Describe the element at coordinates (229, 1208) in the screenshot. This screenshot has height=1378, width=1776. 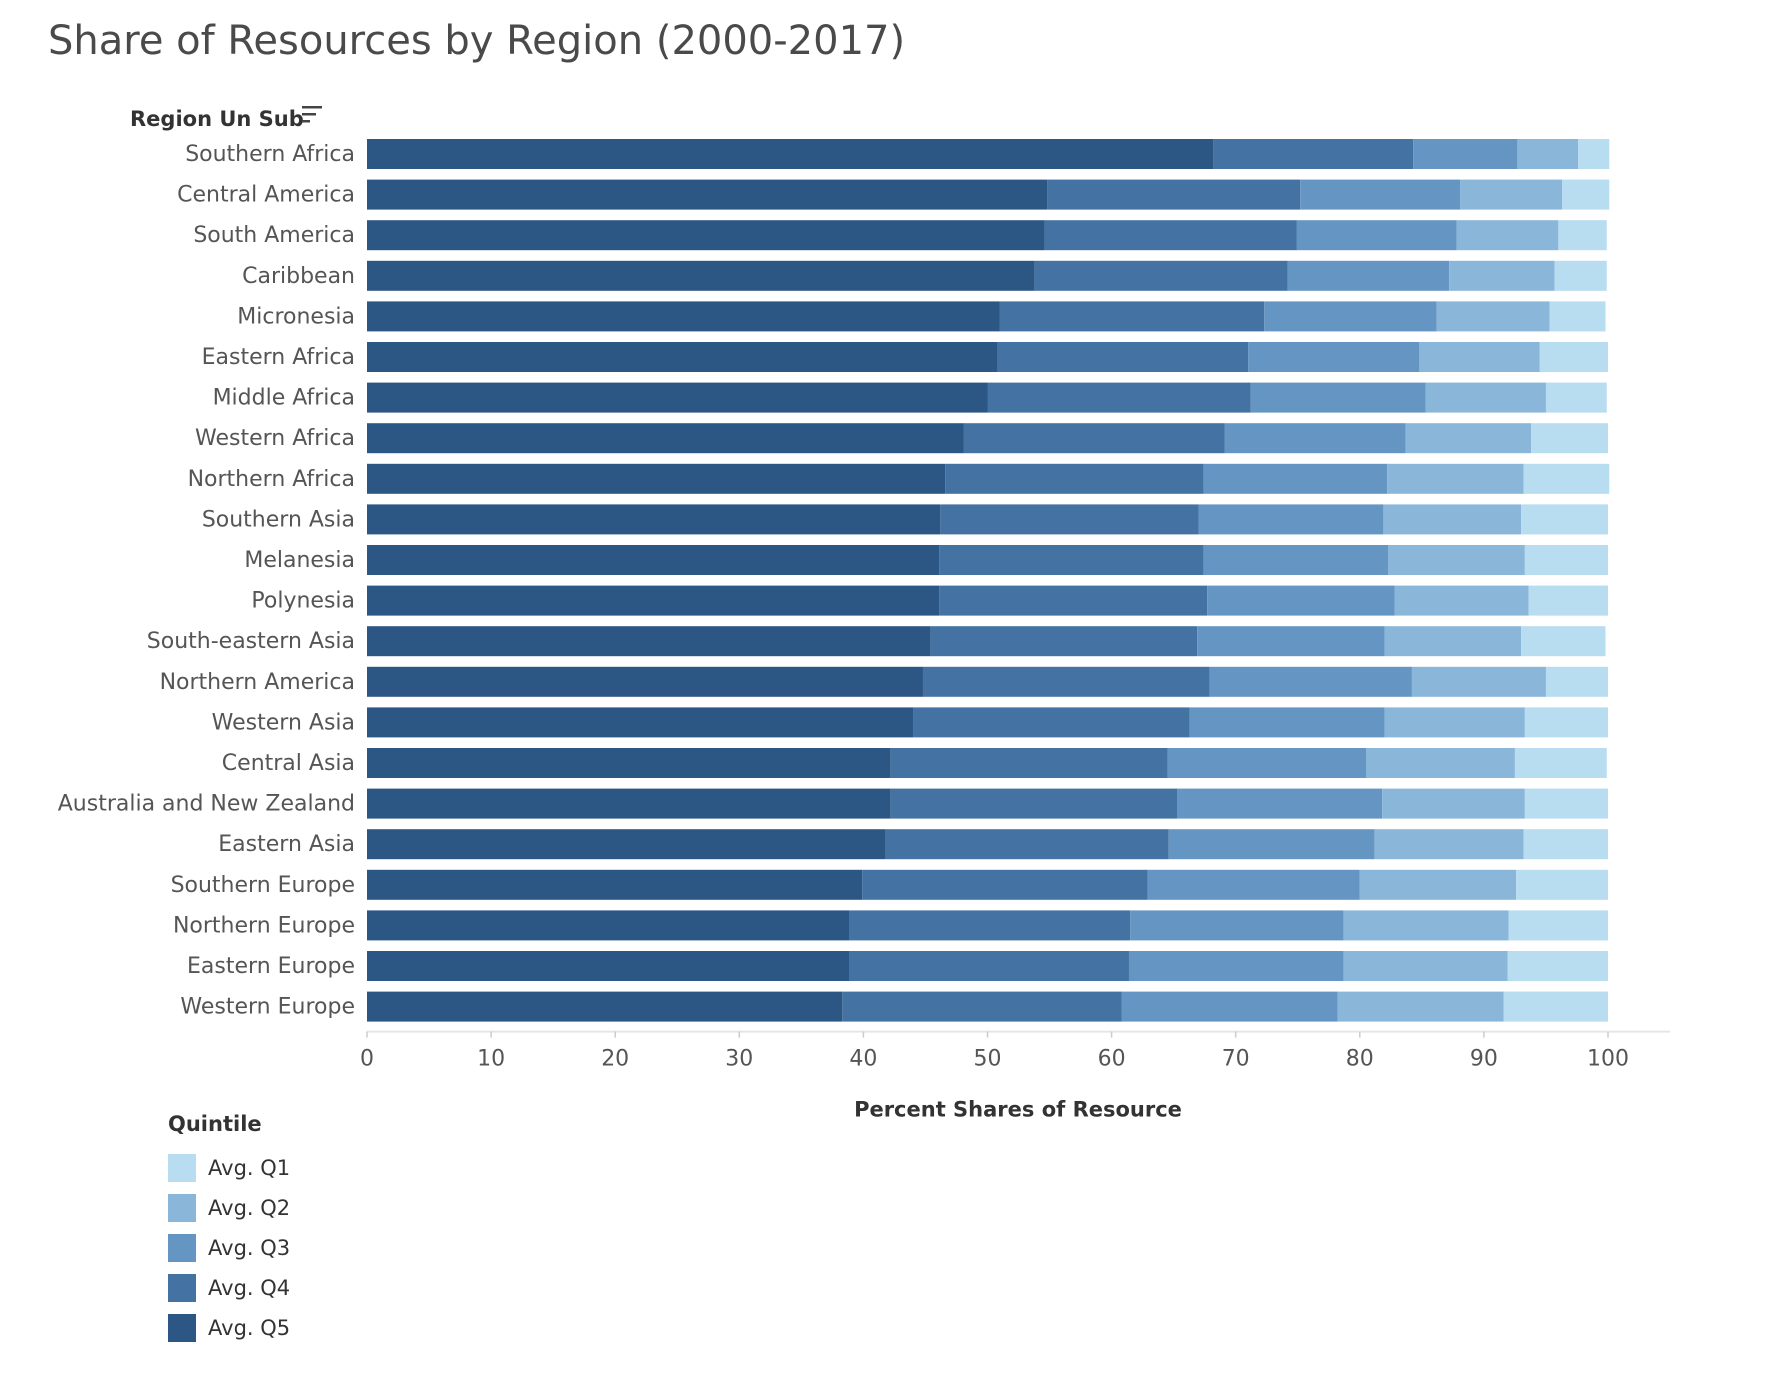
I see `legend-item: Avg. Q2` at that location.